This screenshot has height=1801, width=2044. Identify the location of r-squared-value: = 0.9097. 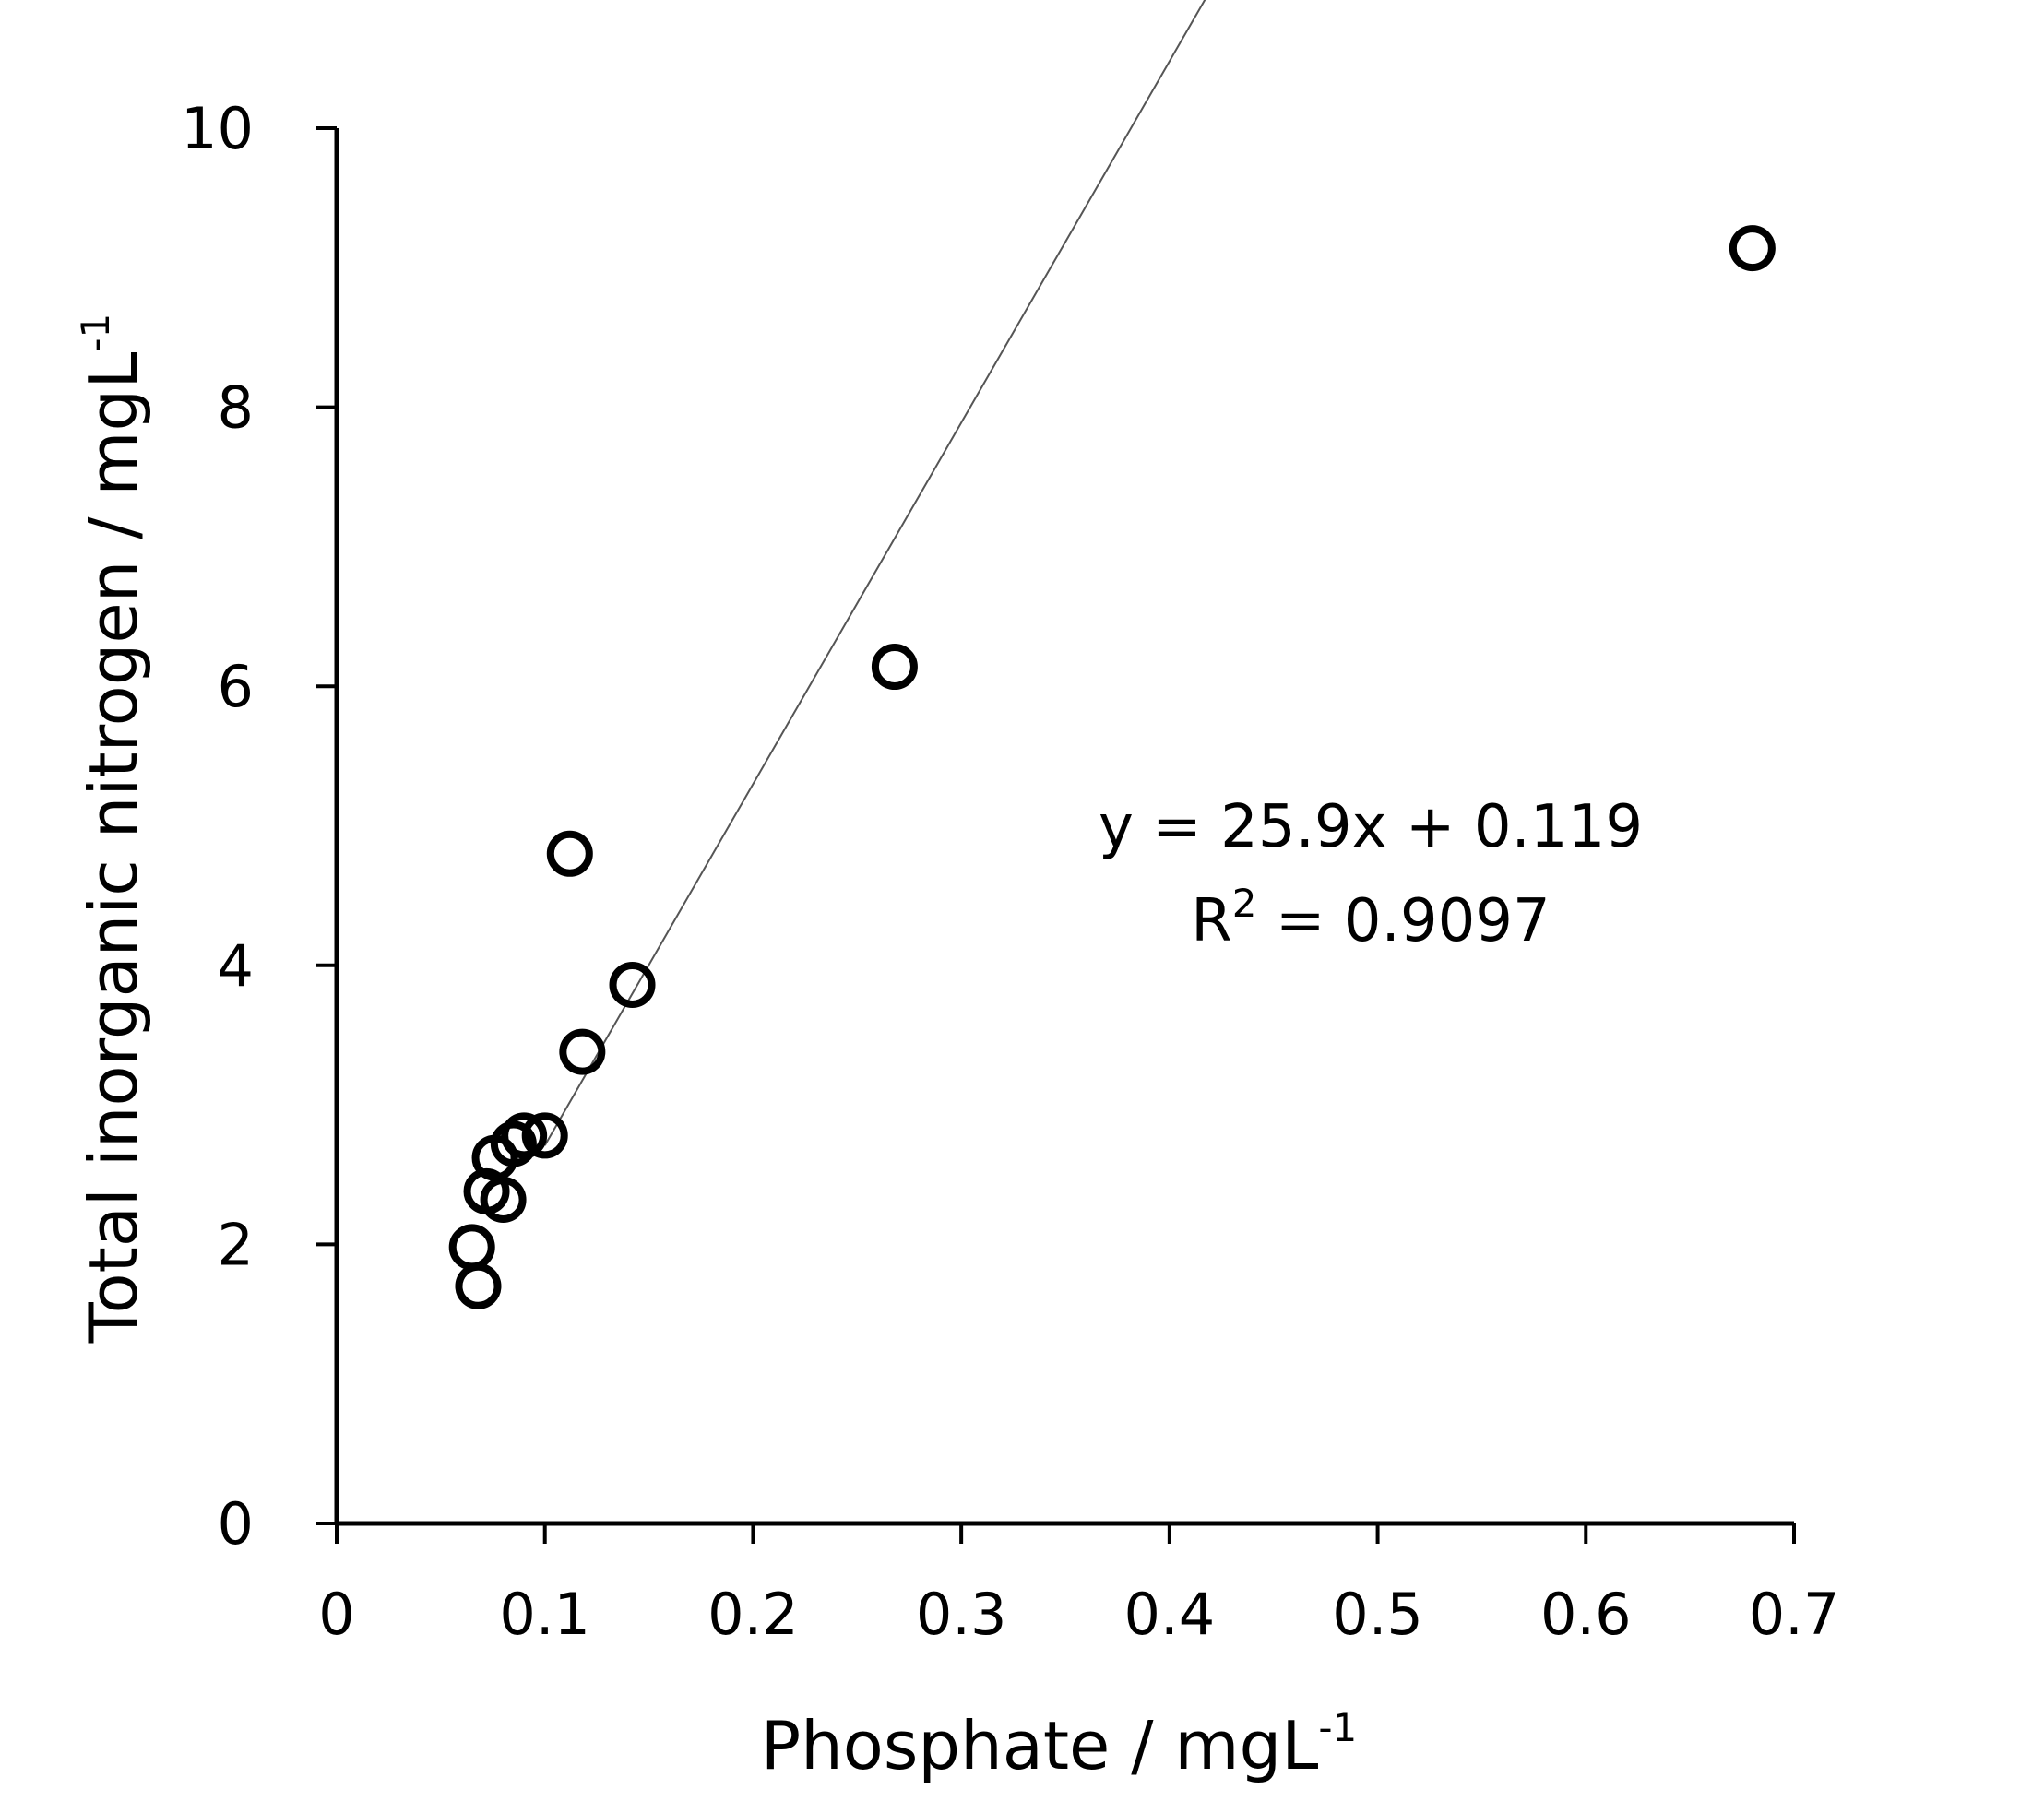
(1403, 921).